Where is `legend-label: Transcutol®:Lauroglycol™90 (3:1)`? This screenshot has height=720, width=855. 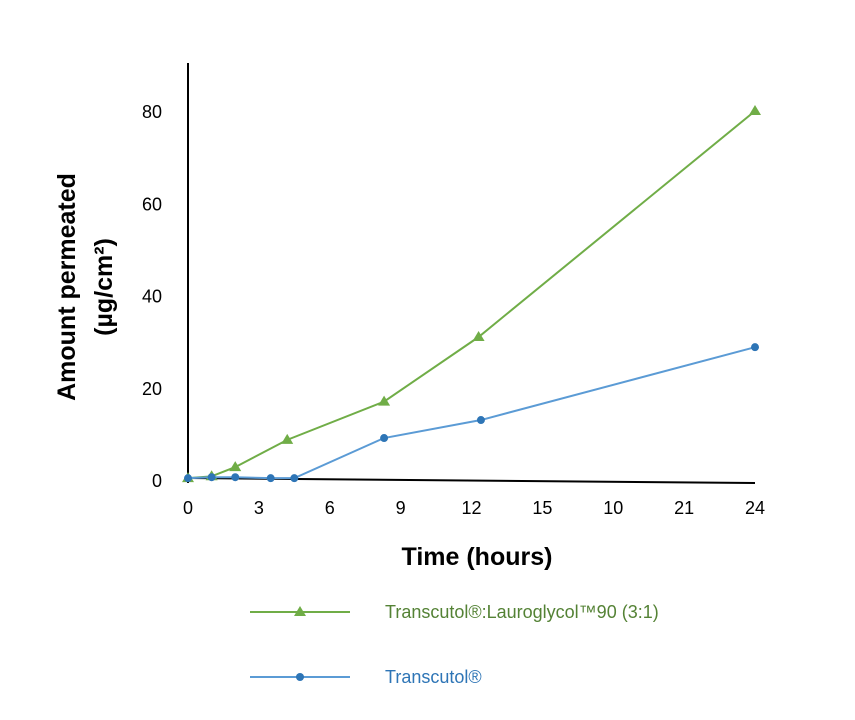 legend-label: Transcutol®:Lauroglycol™90 (3:1) is located at coordinates (522, 612).